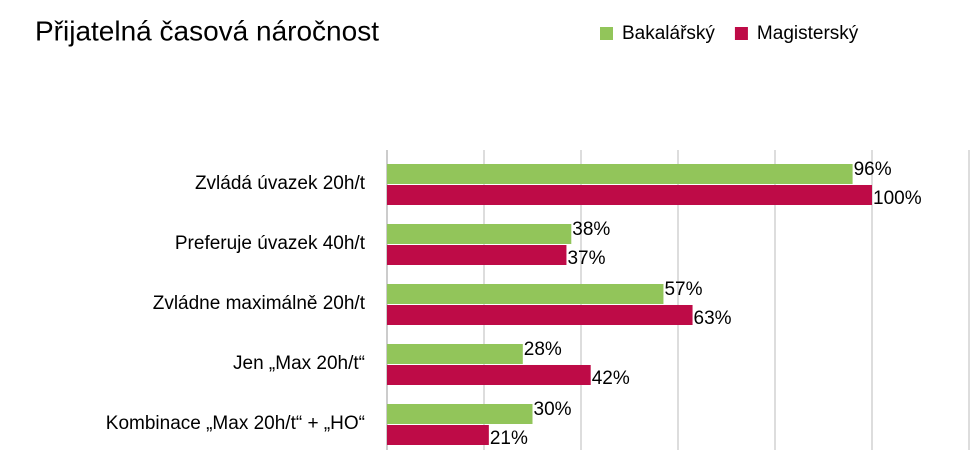 This screenshot has height=450, width=970. What do you see at coordinates (897, 198) in the screenshot?
I see `value-label: 100%` at bounding box center [897, 198].